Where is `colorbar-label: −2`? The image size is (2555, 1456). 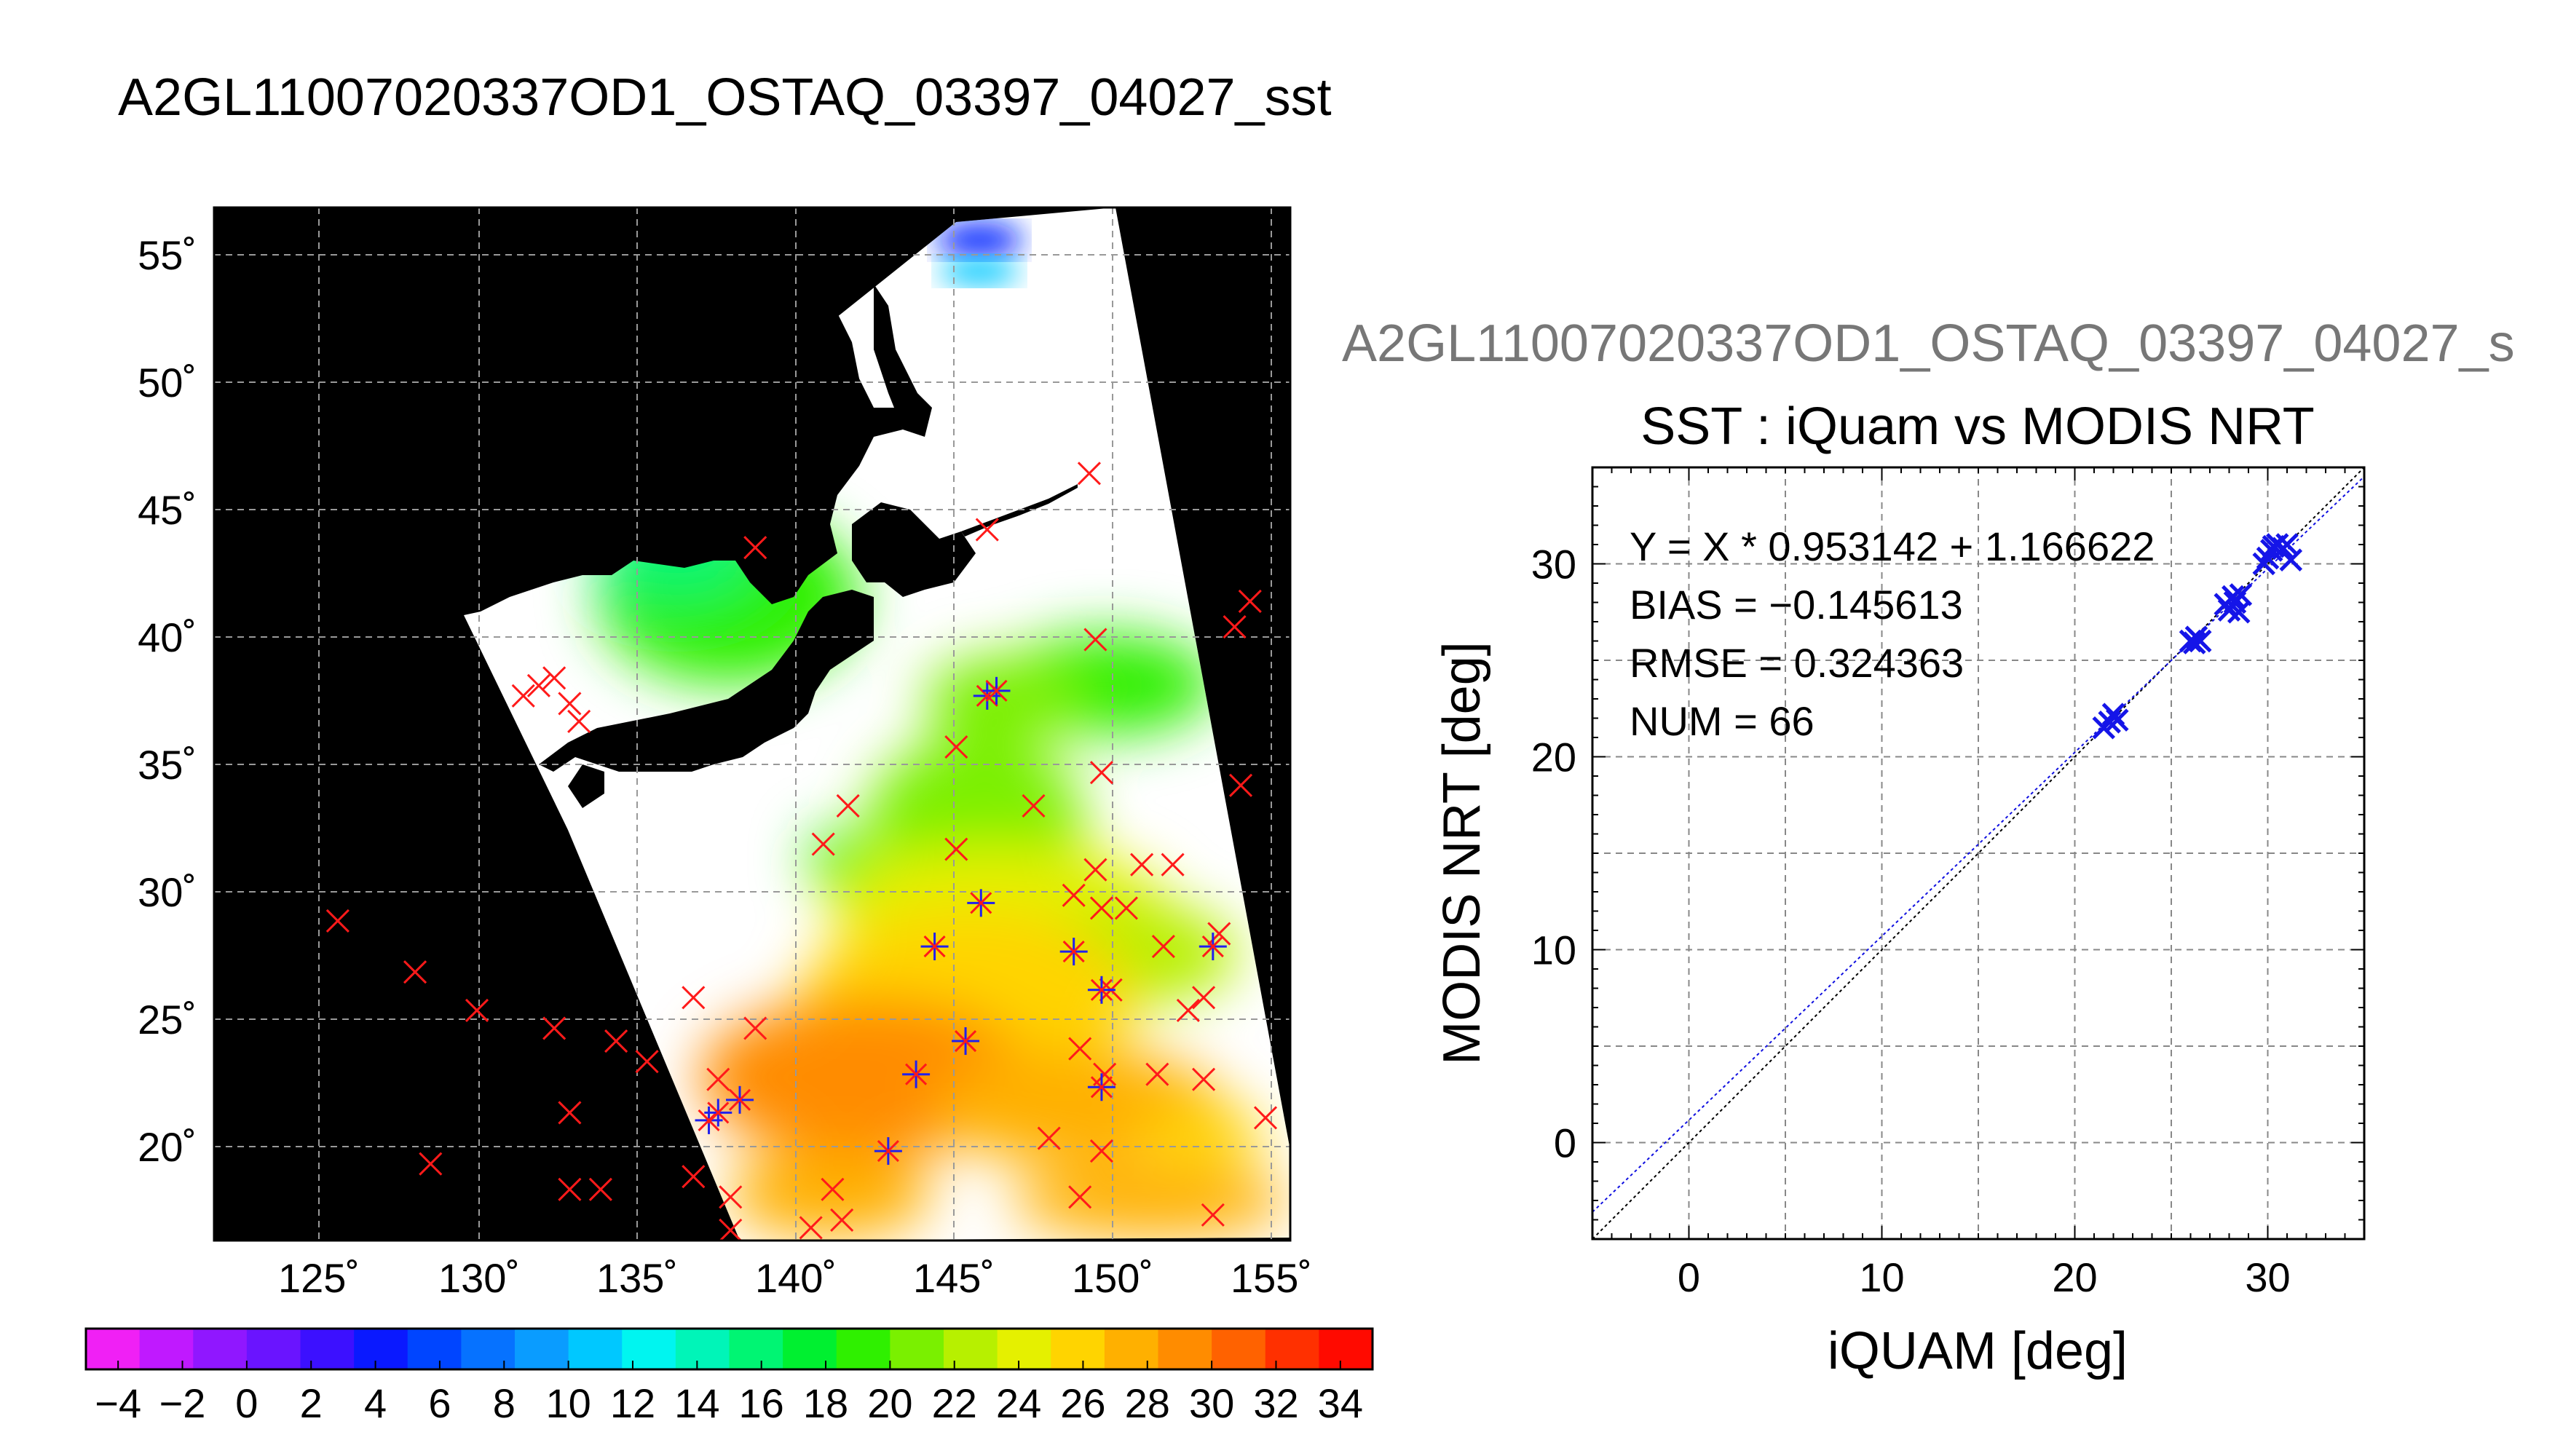
colorbar-label: −2 is located at coordinates (182, 1403).